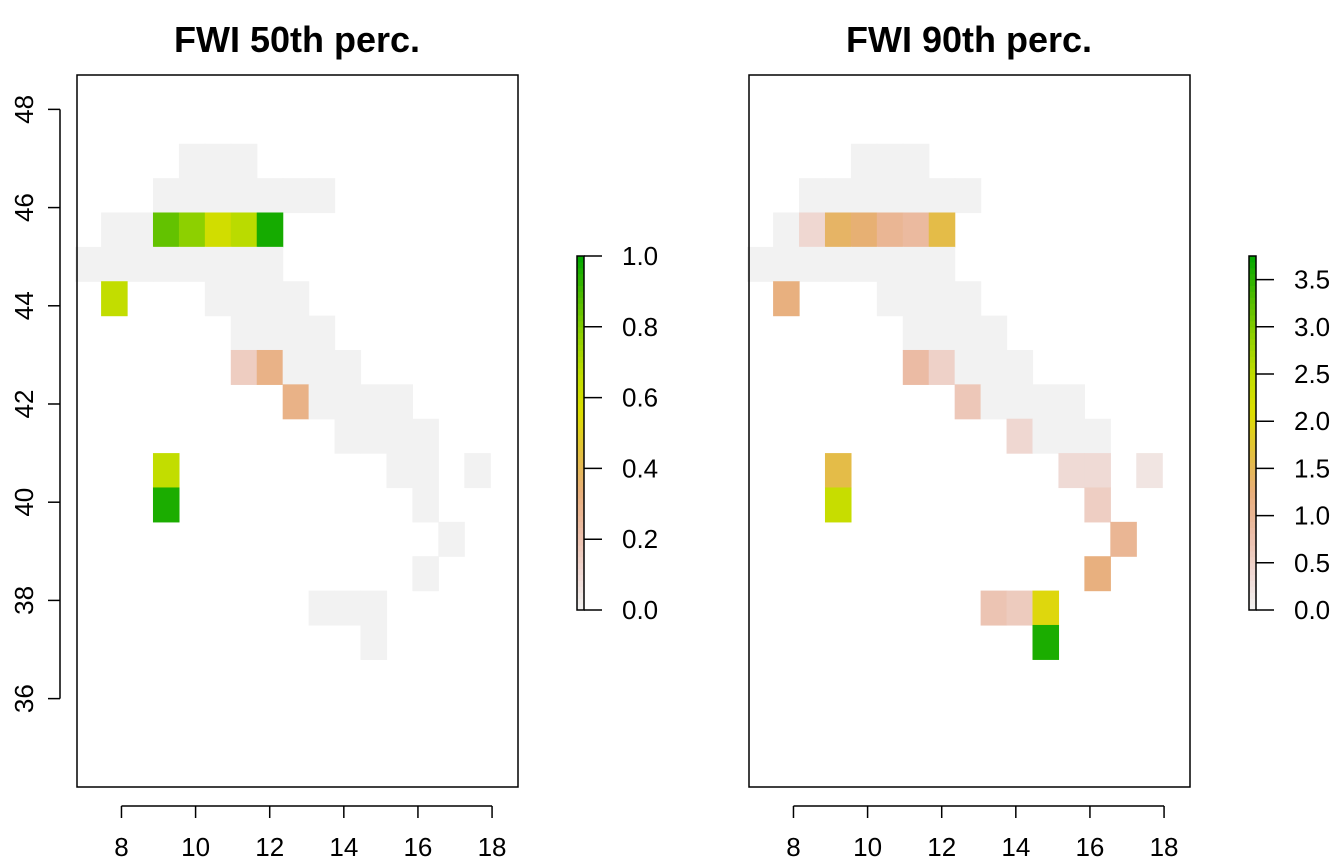 This screenshot has width=1344, height=865. I want to click on y-tick-label: 38, so click(24, 600).